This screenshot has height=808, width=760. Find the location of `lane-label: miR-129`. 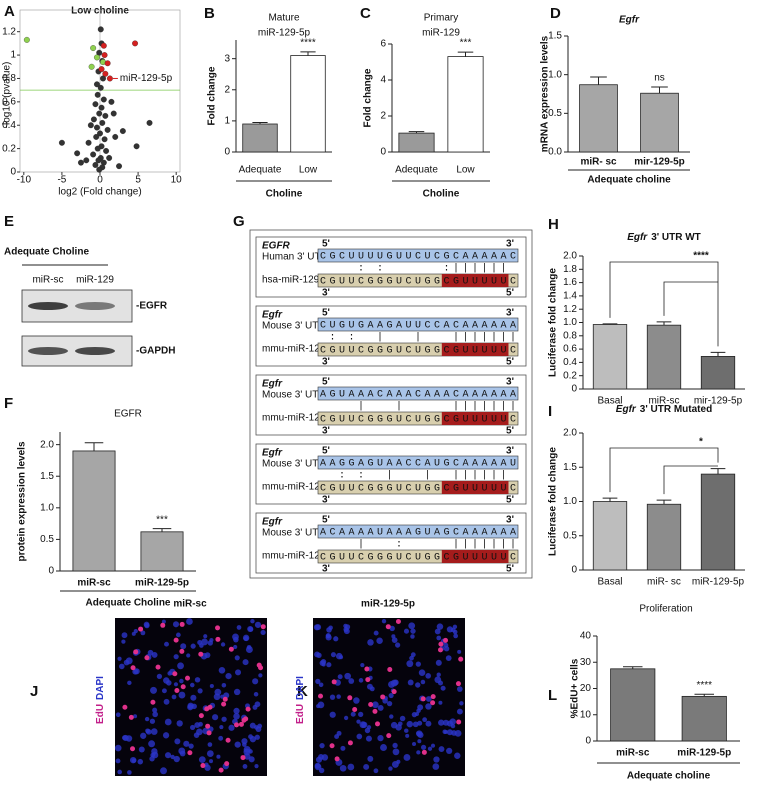

lane-label: miR-129 is located at coordinates (95, 280).